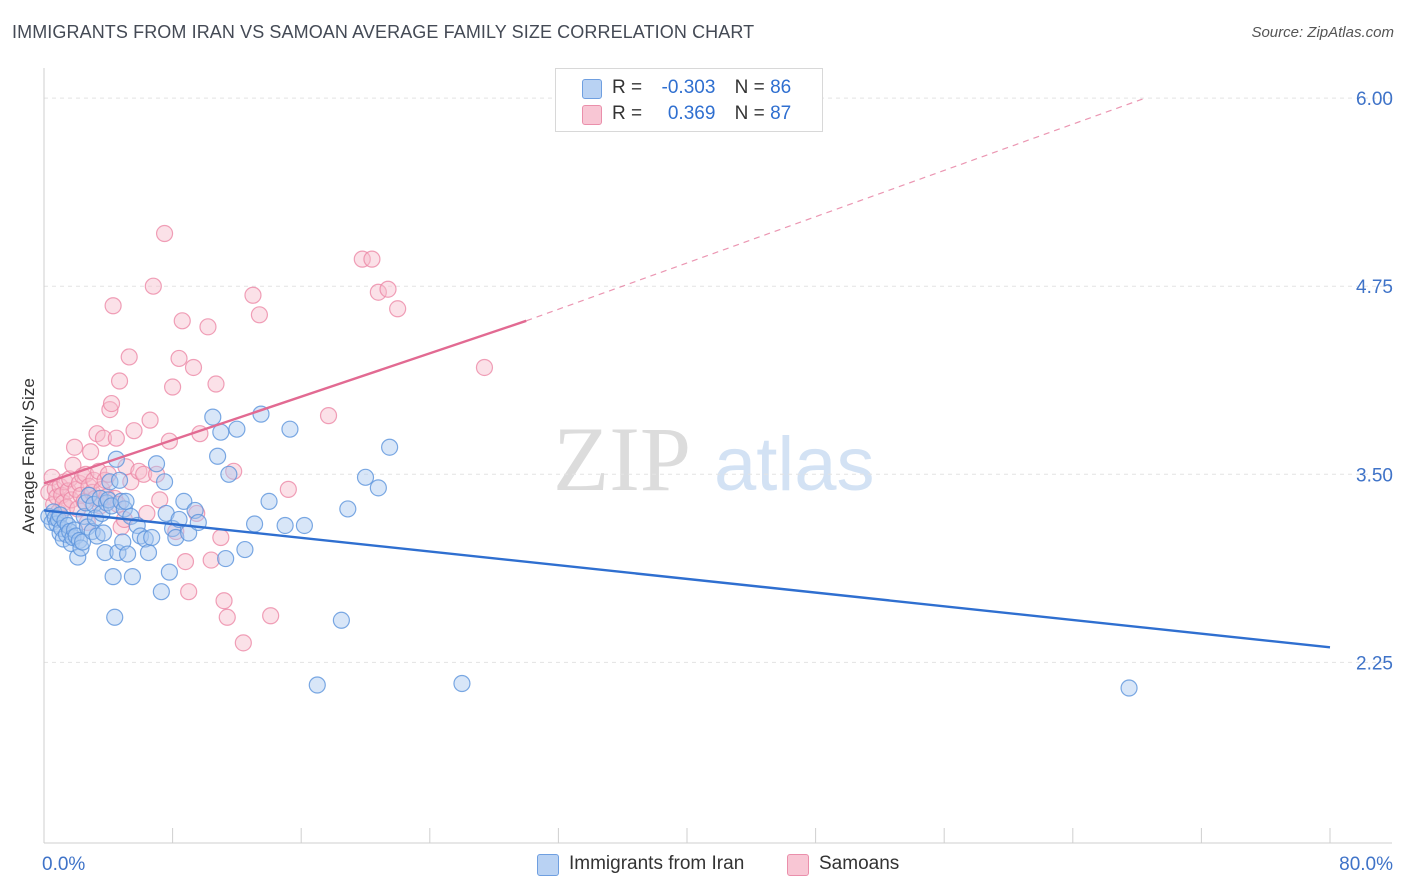 The height and width of the screenshot is (892, 1406). Describe the element at coordinates (688, 87) in the screenshot. I see `legend-r-value: -0.303` at that location.